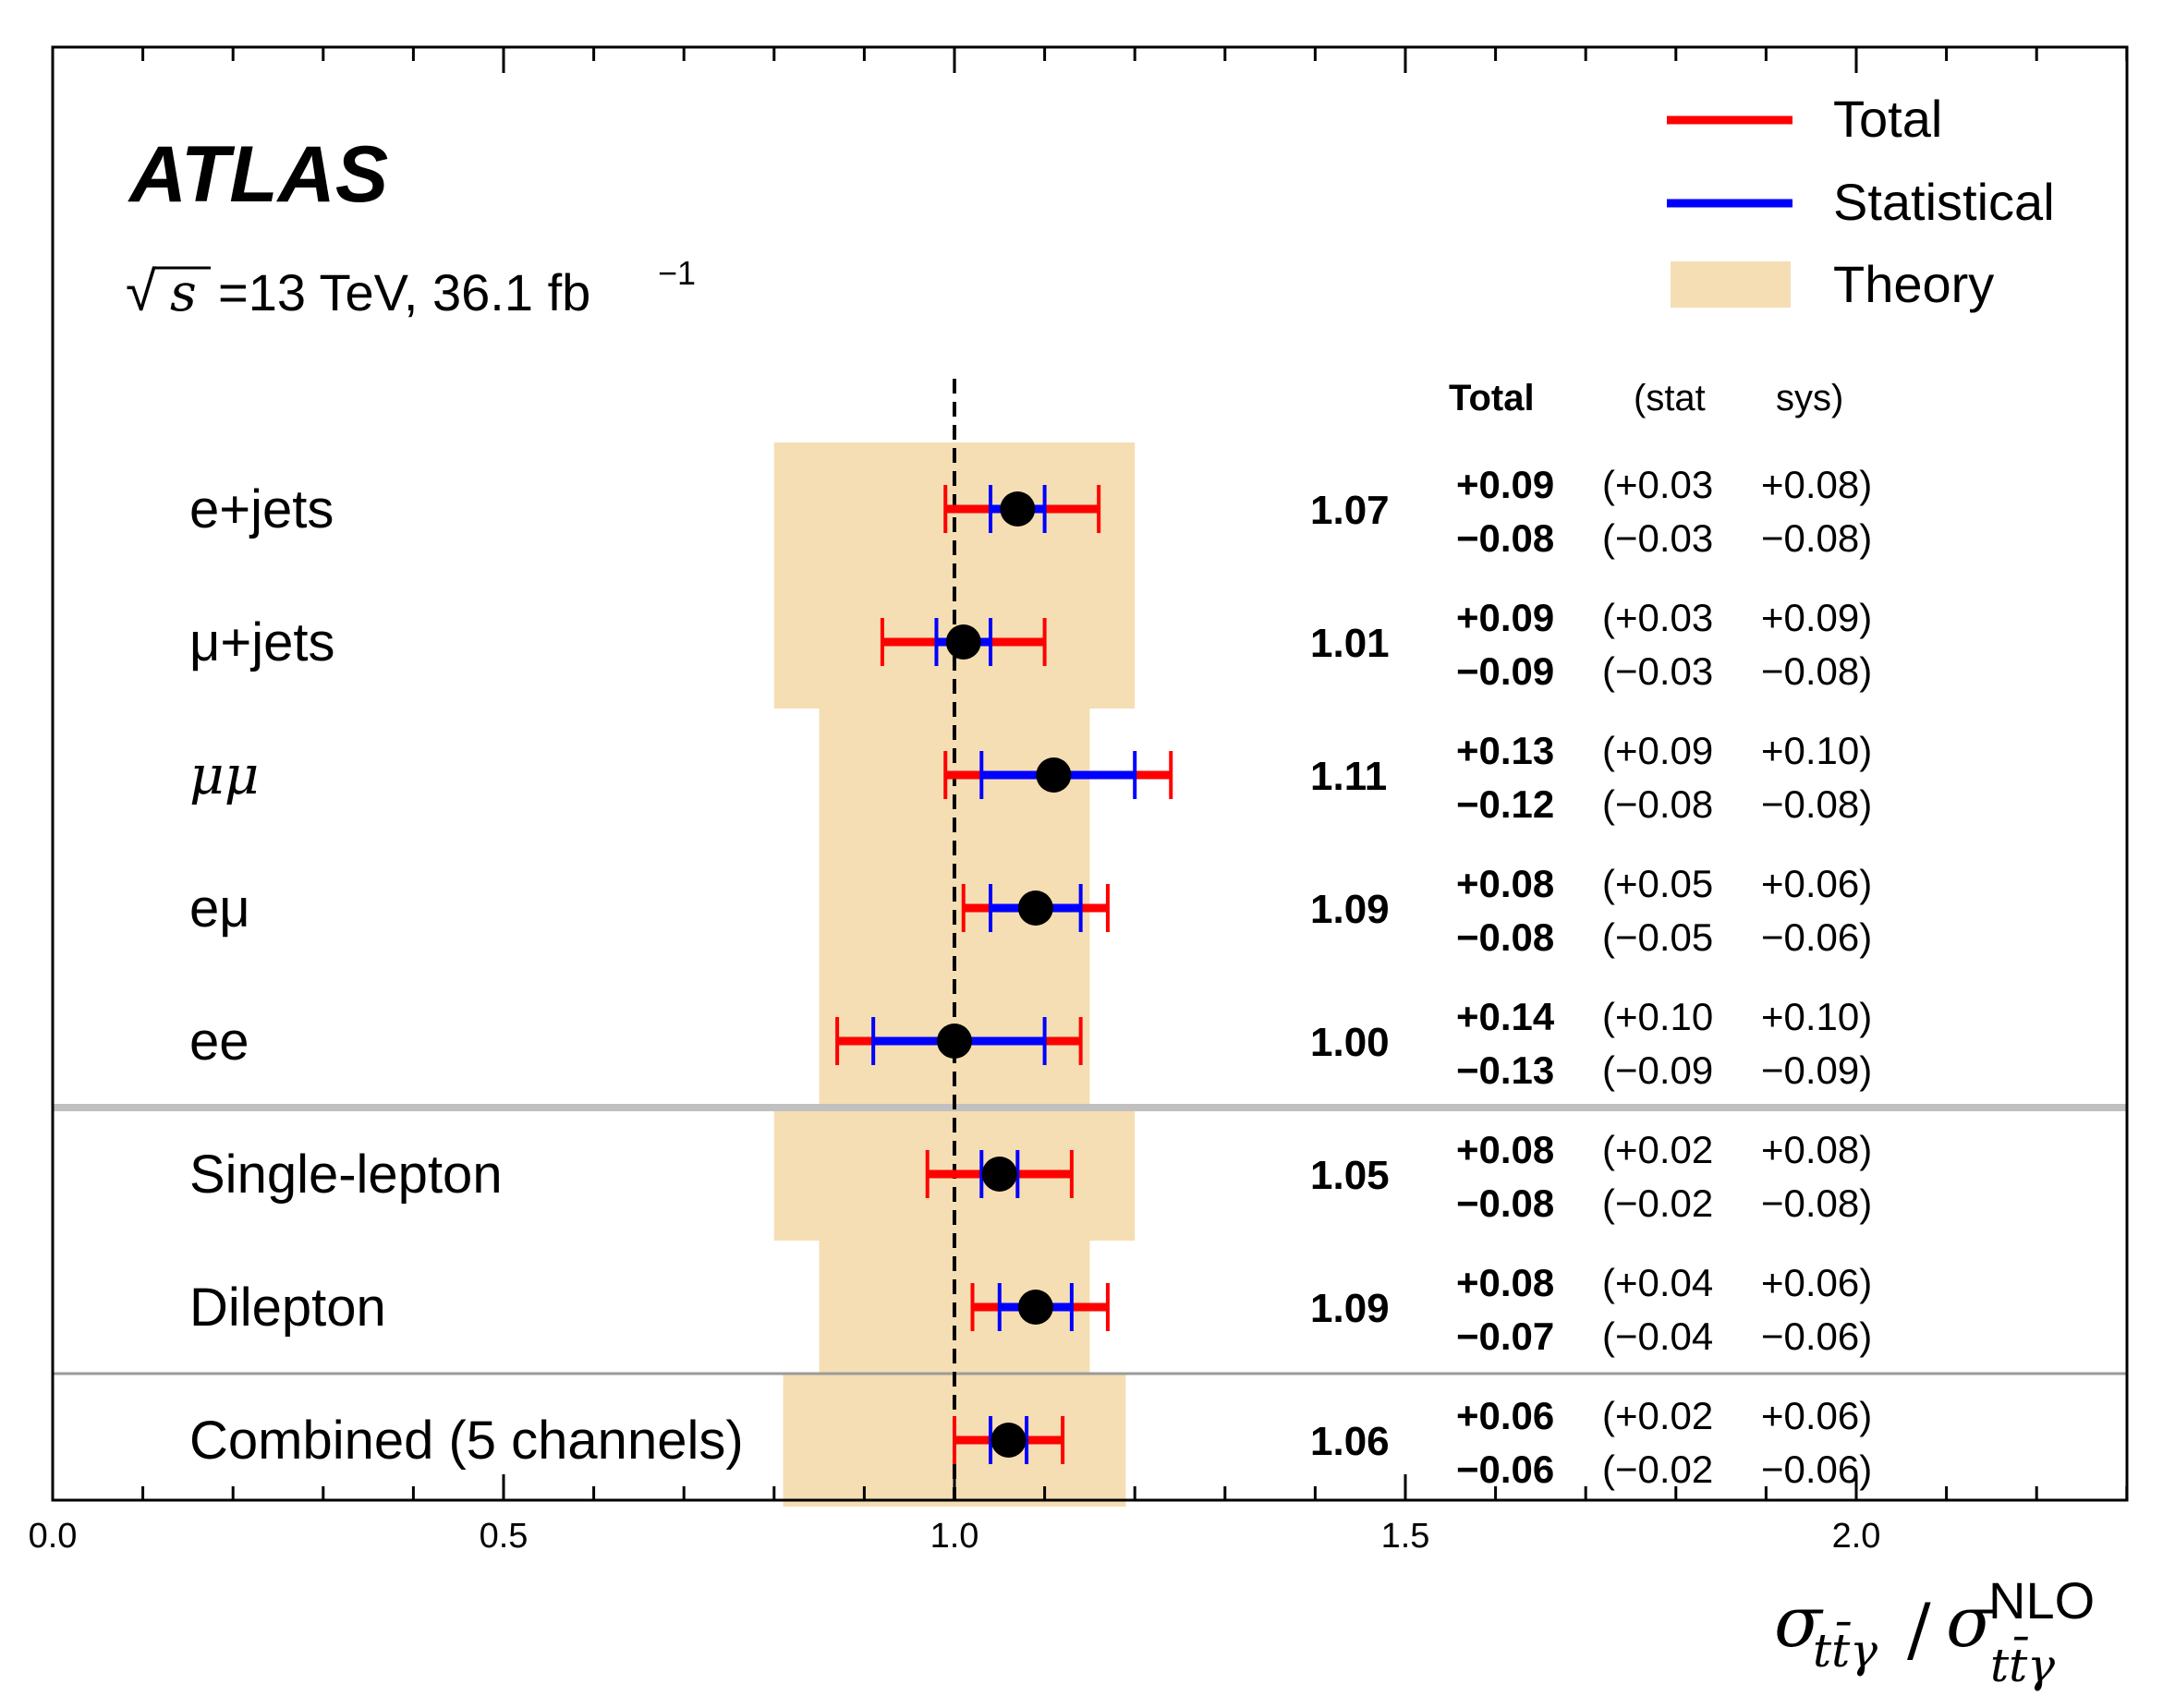  What do you see at coordinates (1350, 1308) in the screenshot?
I see `value-label-dilepton: 1.09` at bounding box center [1350, 1308].